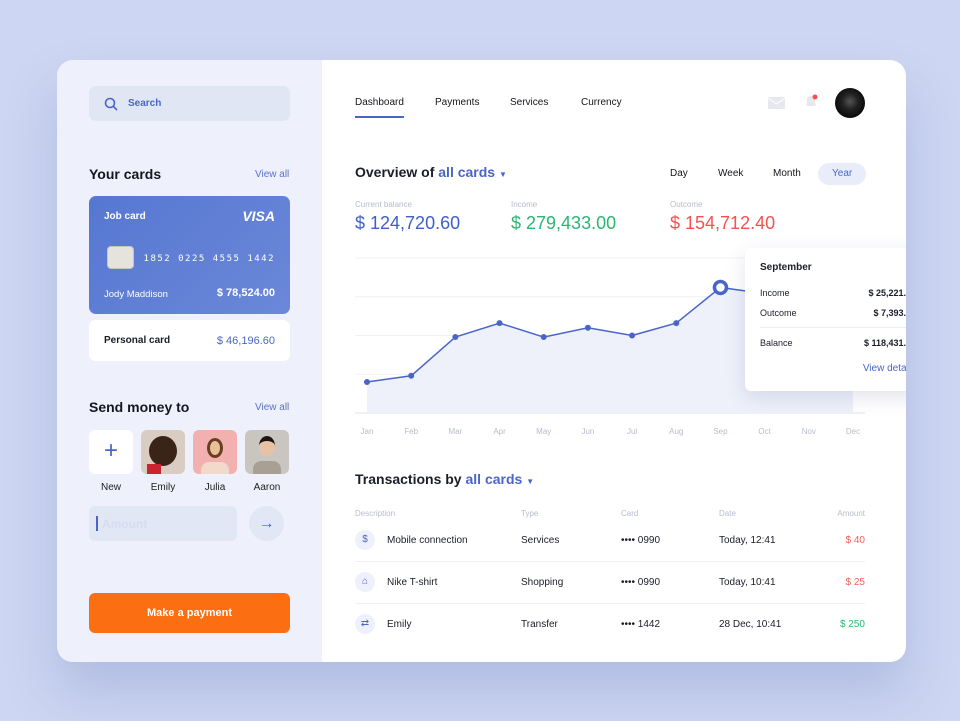 This screenshot has height=721, width=960. Describe the element at coordinates (379, 107) in the screenshot. I see `tab-dashboard: Dashboard` at that location.